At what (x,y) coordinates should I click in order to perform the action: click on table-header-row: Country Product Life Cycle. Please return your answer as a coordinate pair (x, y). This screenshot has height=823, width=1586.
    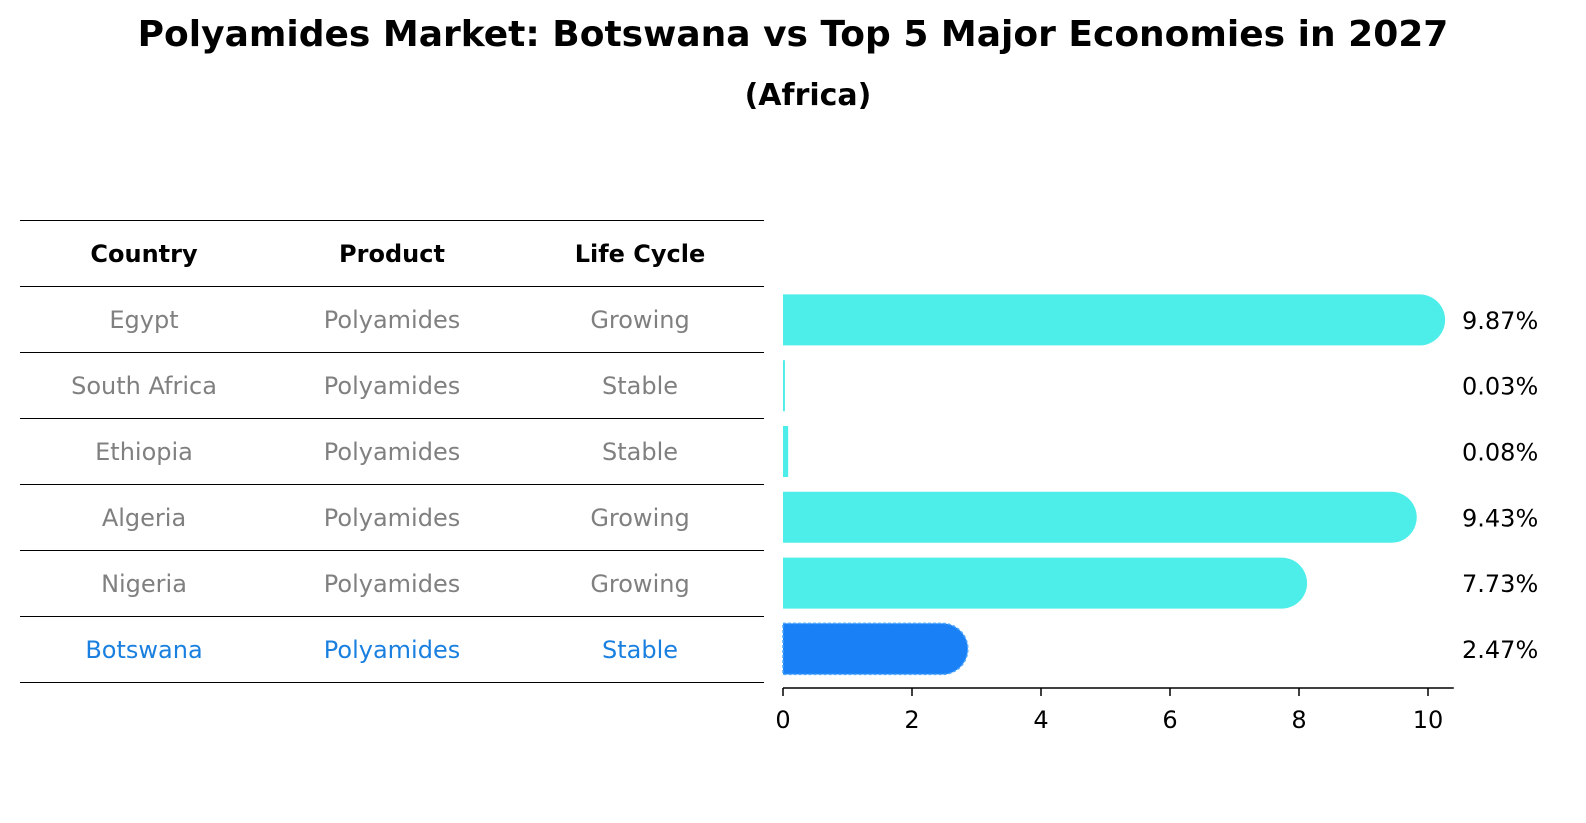
    Looking at the image, I should click on (392, 253).